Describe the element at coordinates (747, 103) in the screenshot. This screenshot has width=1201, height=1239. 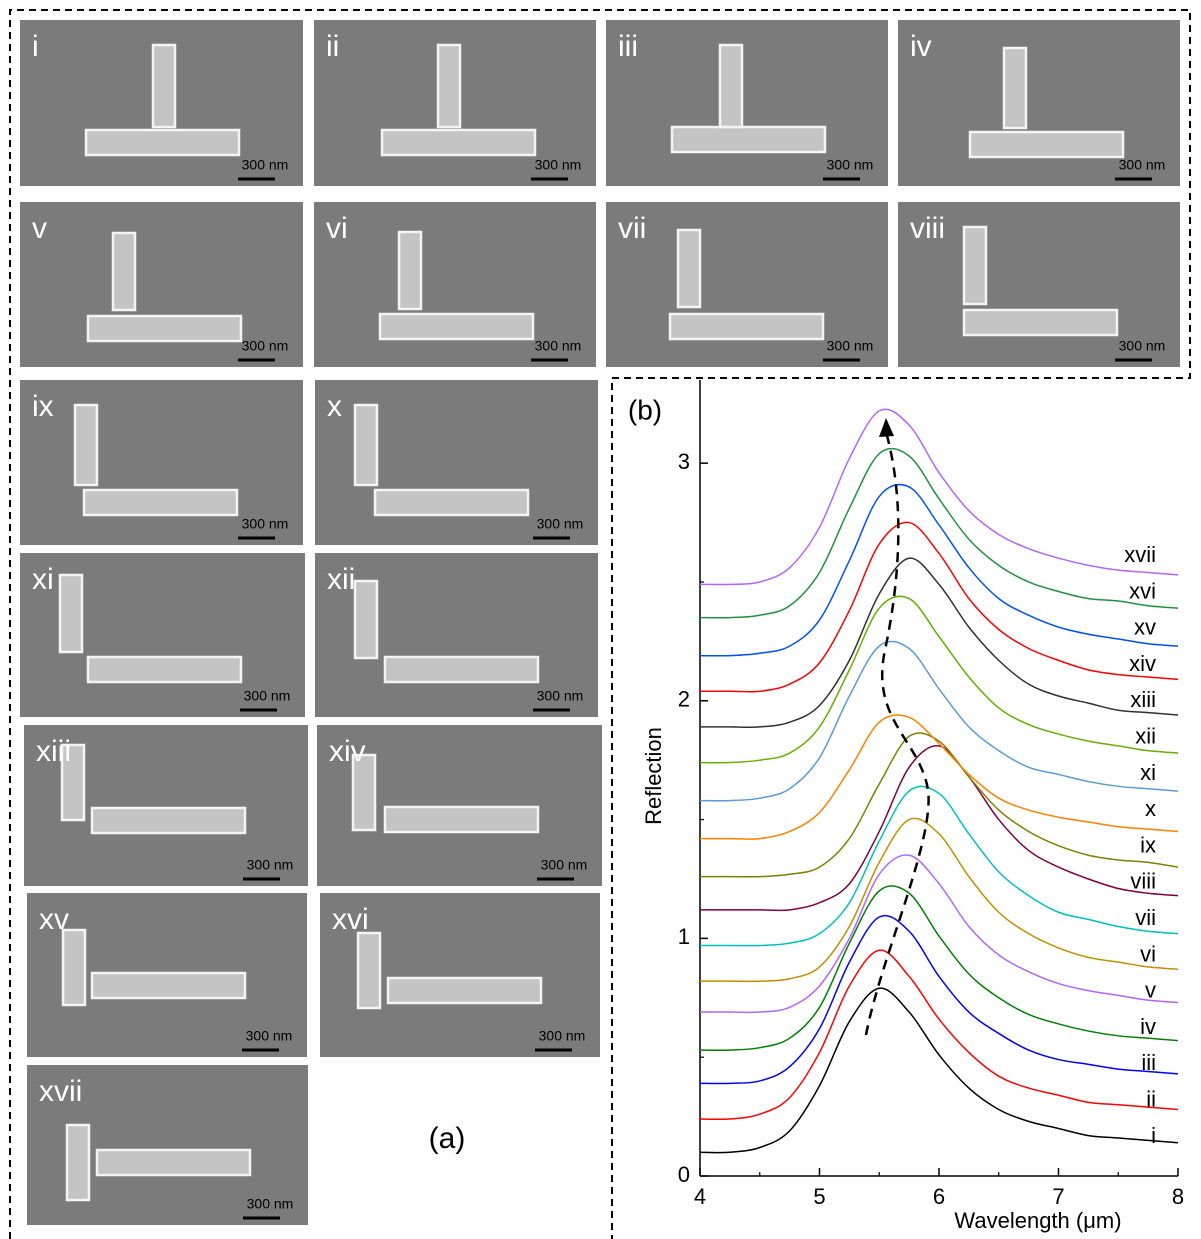
I see `sem-image: iii 300 nm` at that location.